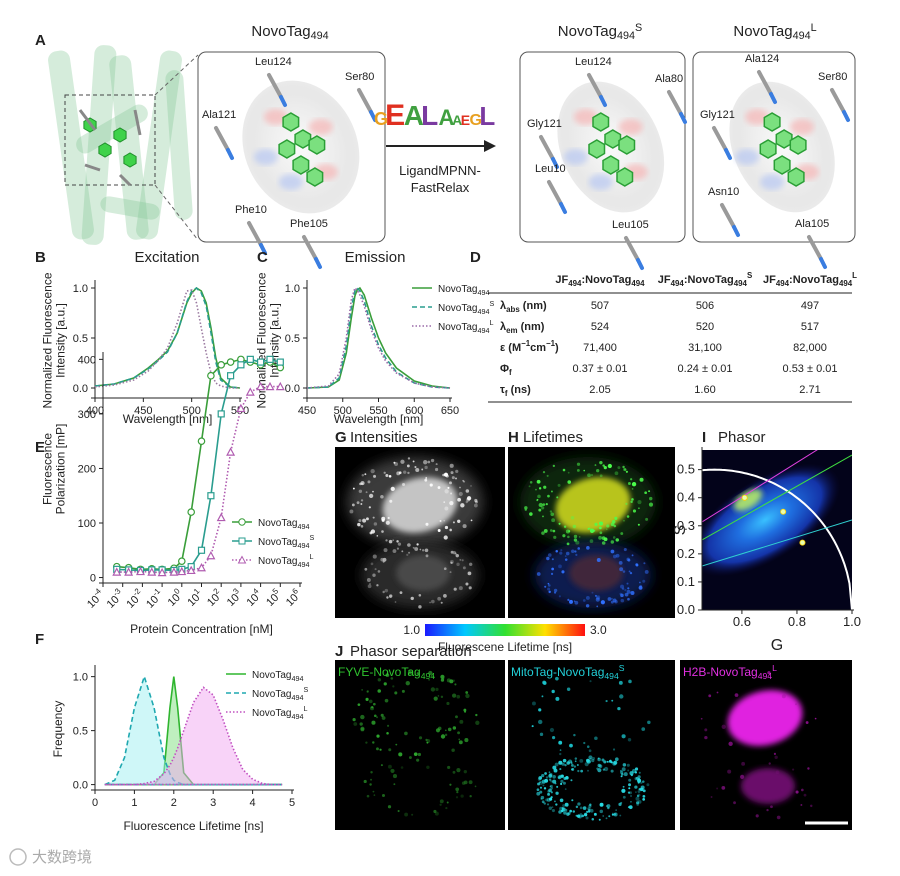 The width and height of the screenshot is (900, 876). What do you see at coordinates (515, 391) in the screenshot?
I see `row-label: τf (ns)` at bounding box center [515, 391].